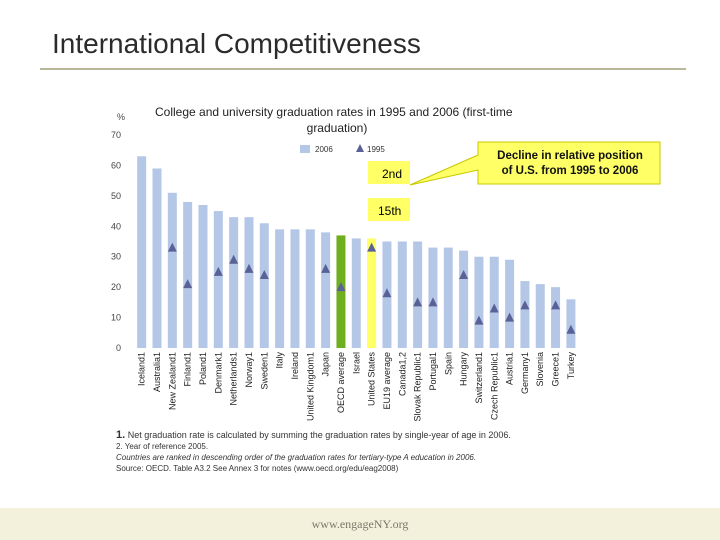 The width and height of the screenshot is (720, 540). What do you see at coordinates (280, 360) in the screenshot?
I see `x-tick-label: Italy` at bounding box center [280, 360].